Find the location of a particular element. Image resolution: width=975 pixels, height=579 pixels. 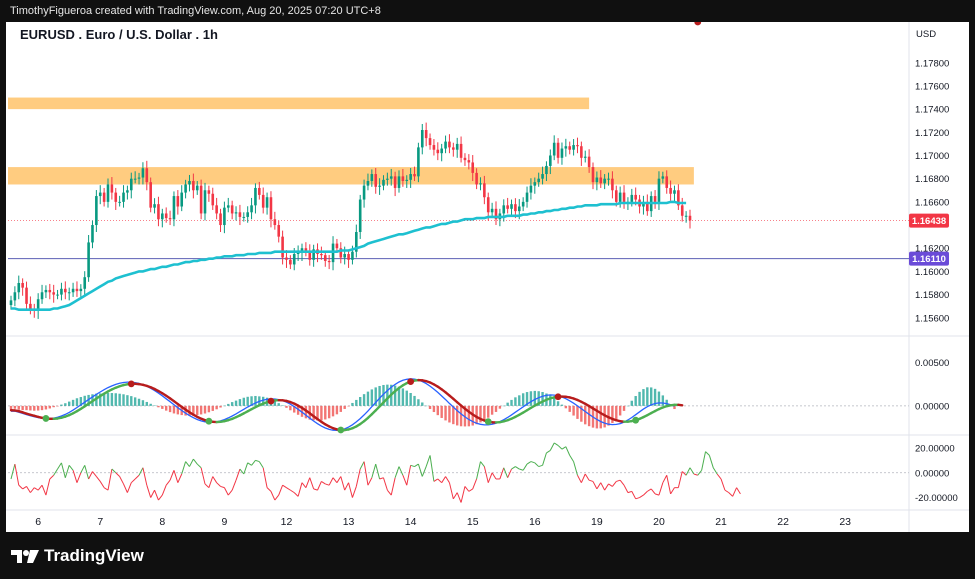

tradingview-brand: TradingView is located at coordinates (77, 556).